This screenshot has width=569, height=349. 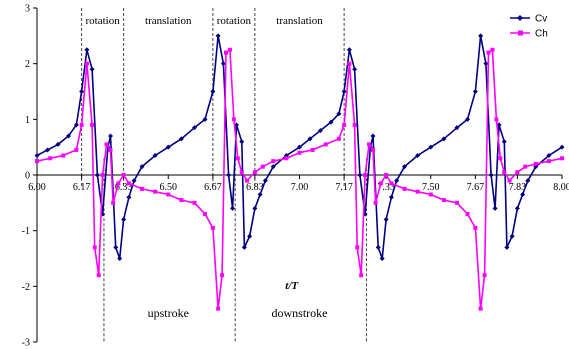 I want to click on x-axis-title: t/T, so click(x=292, y=286).